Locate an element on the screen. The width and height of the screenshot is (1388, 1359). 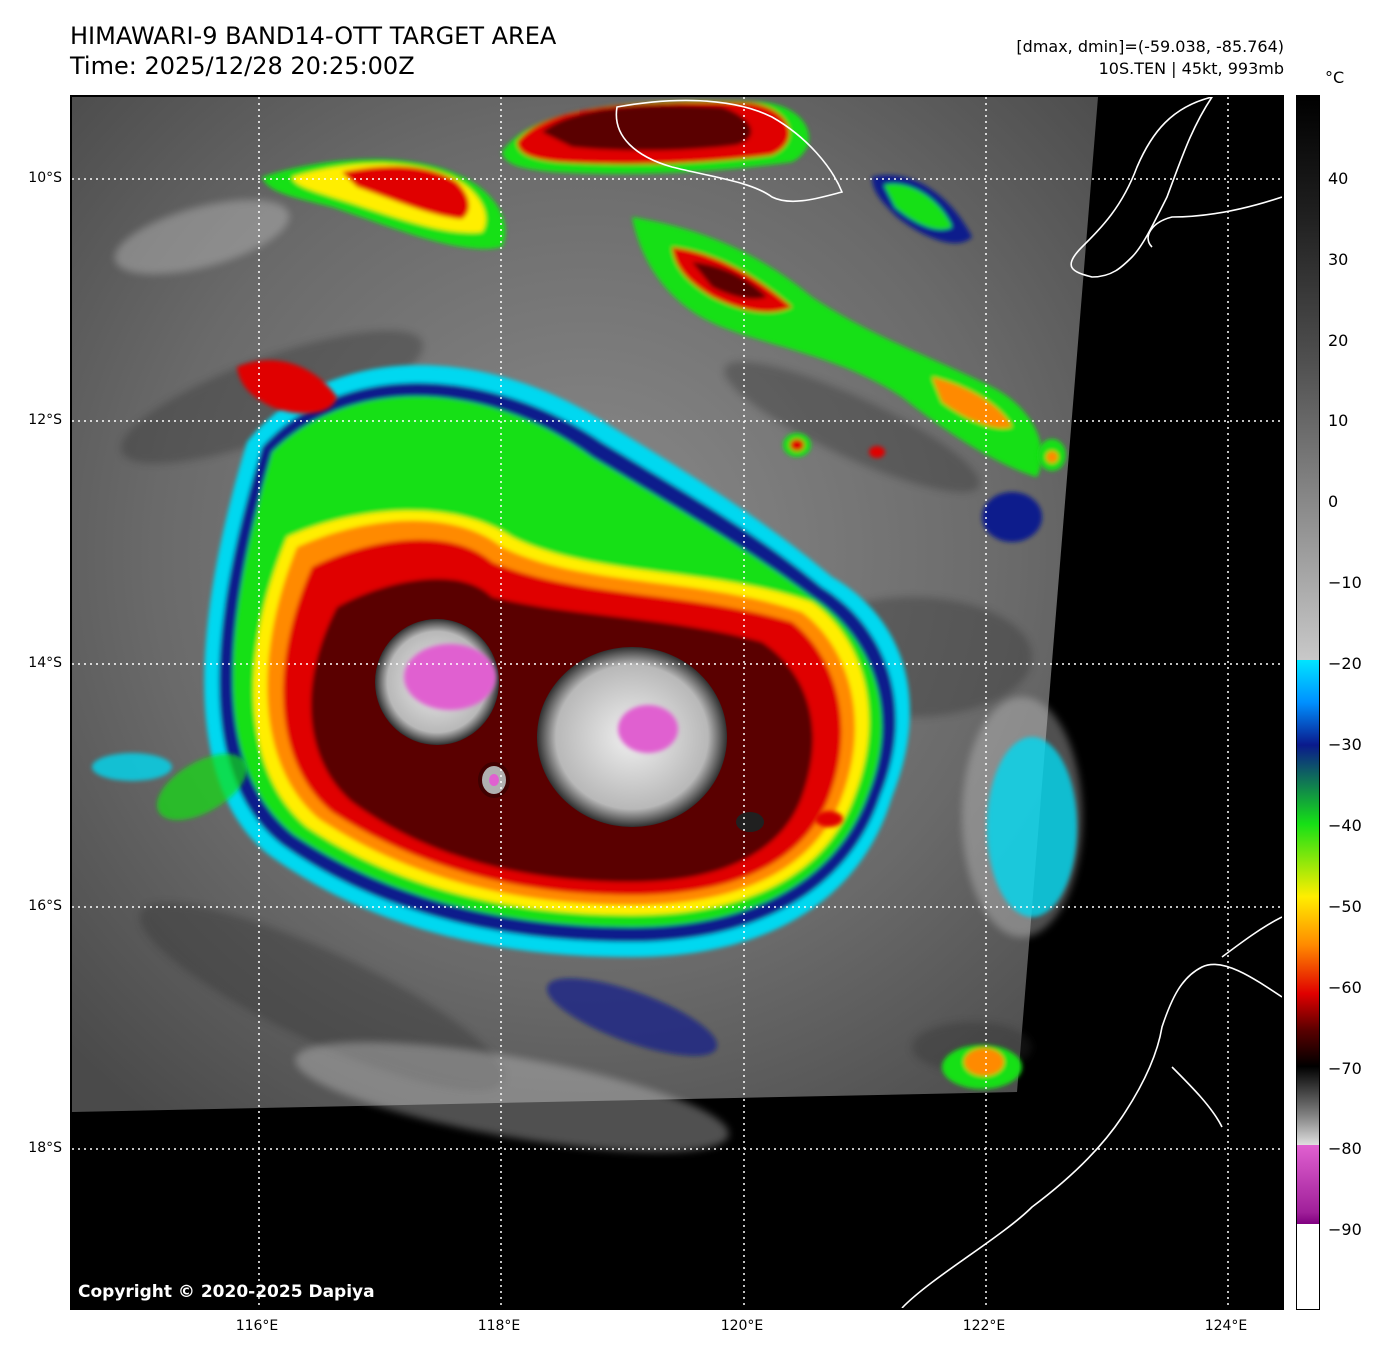
colorbar-tick-minus50: −50 is located at coordinates (1345, 906).